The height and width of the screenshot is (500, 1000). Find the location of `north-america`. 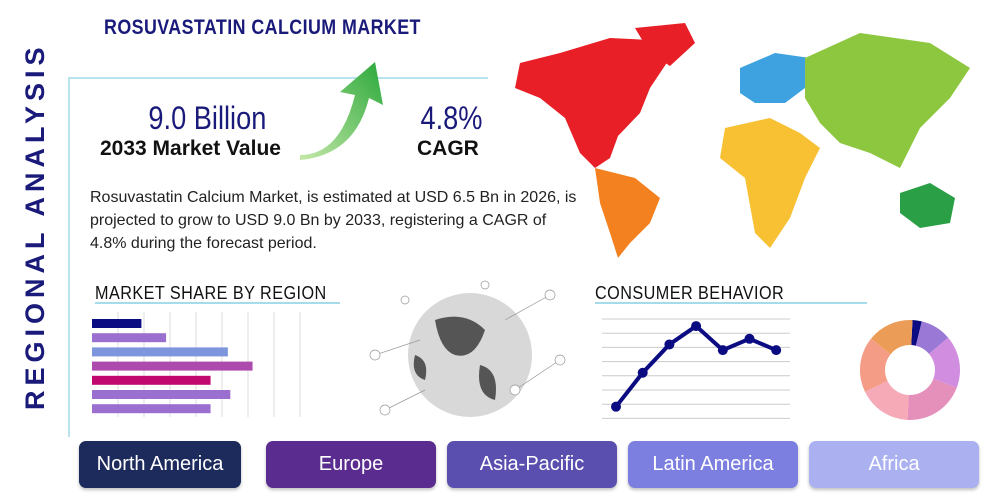

north-america is located at coordinates (592, 103).